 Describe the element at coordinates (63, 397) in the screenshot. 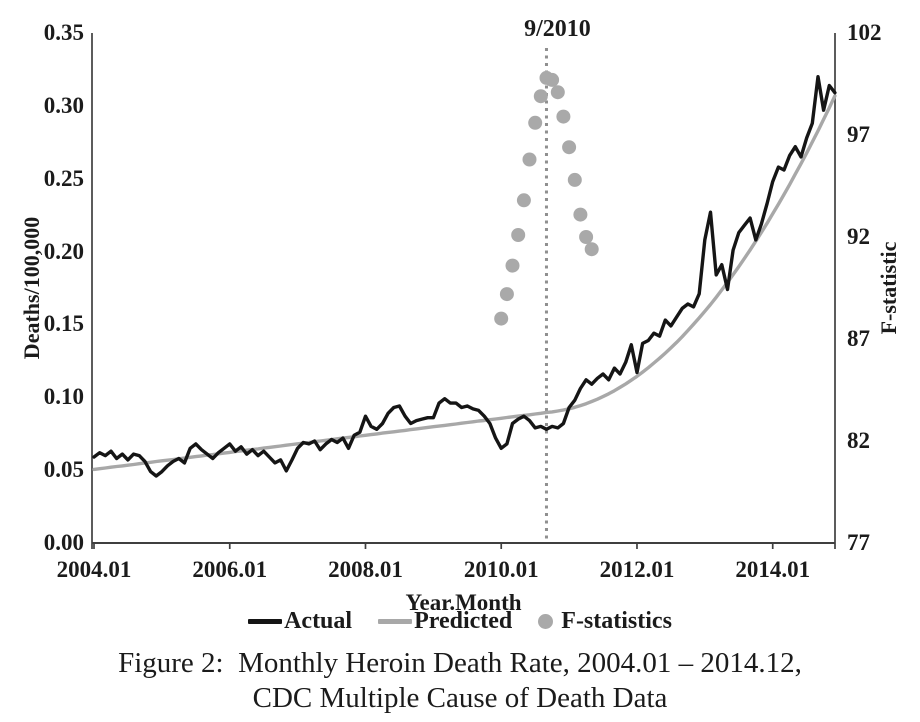

I see `y-left-tick-label: 0.10` at that location.